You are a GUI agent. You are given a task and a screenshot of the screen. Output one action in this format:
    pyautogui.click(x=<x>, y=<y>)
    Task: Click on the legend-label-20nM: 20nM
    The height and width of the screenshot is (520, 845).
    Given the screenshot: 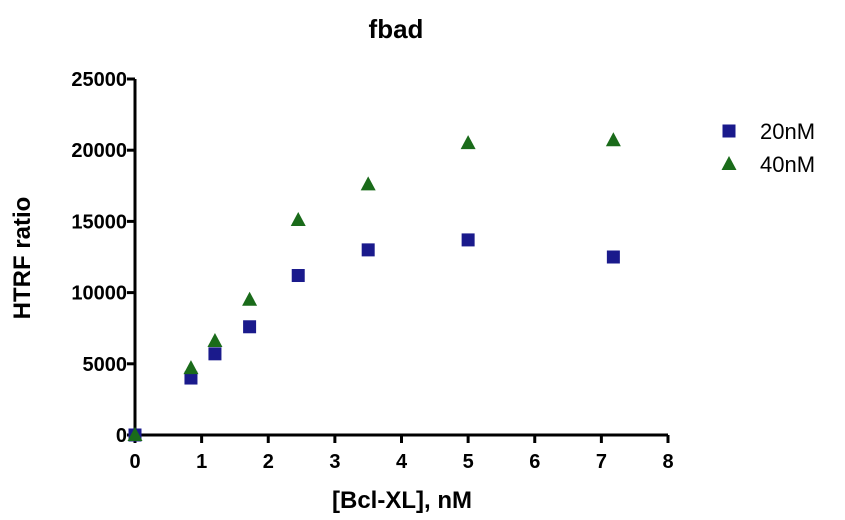 What is the action you would take?
    pyautogui.click(x=787, y=131)
    